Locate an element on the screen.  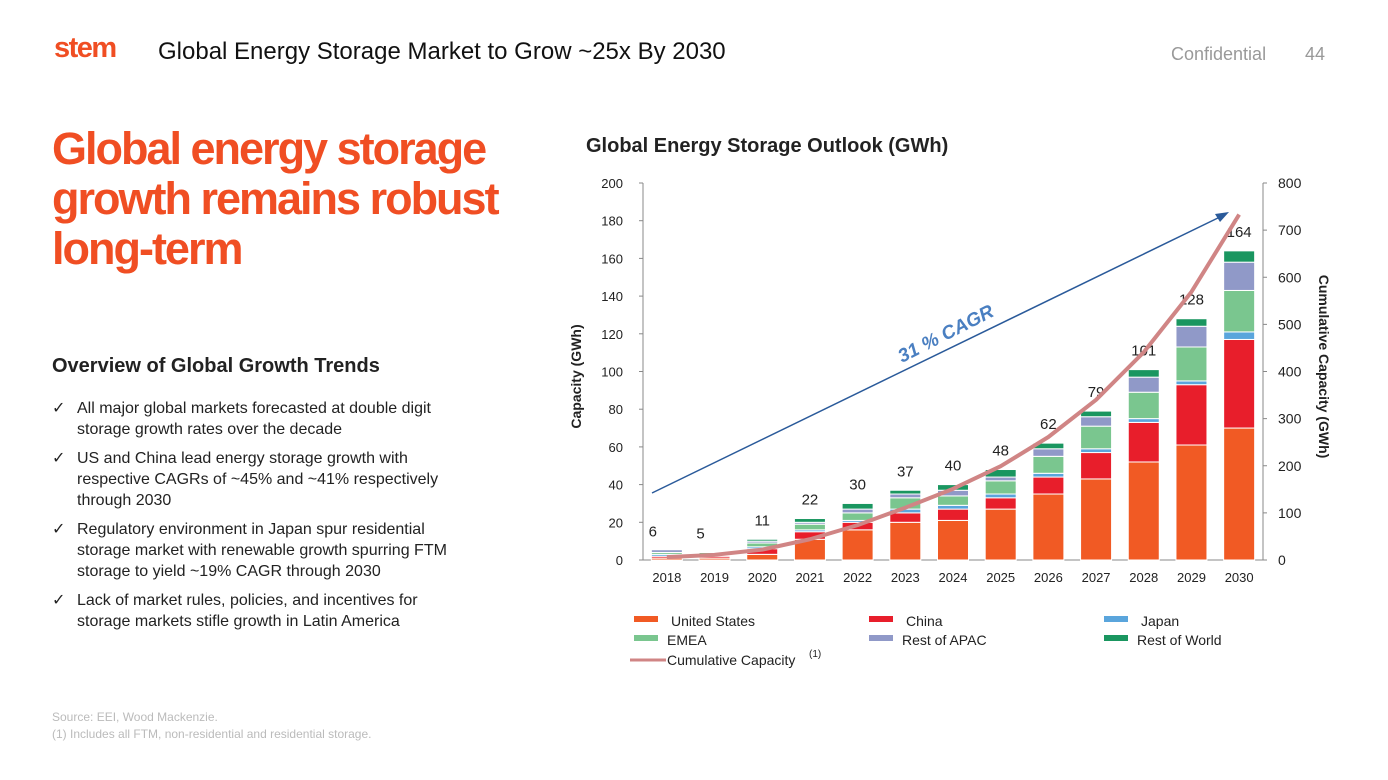
total-label: 30 is located at coordinates (857, 484).